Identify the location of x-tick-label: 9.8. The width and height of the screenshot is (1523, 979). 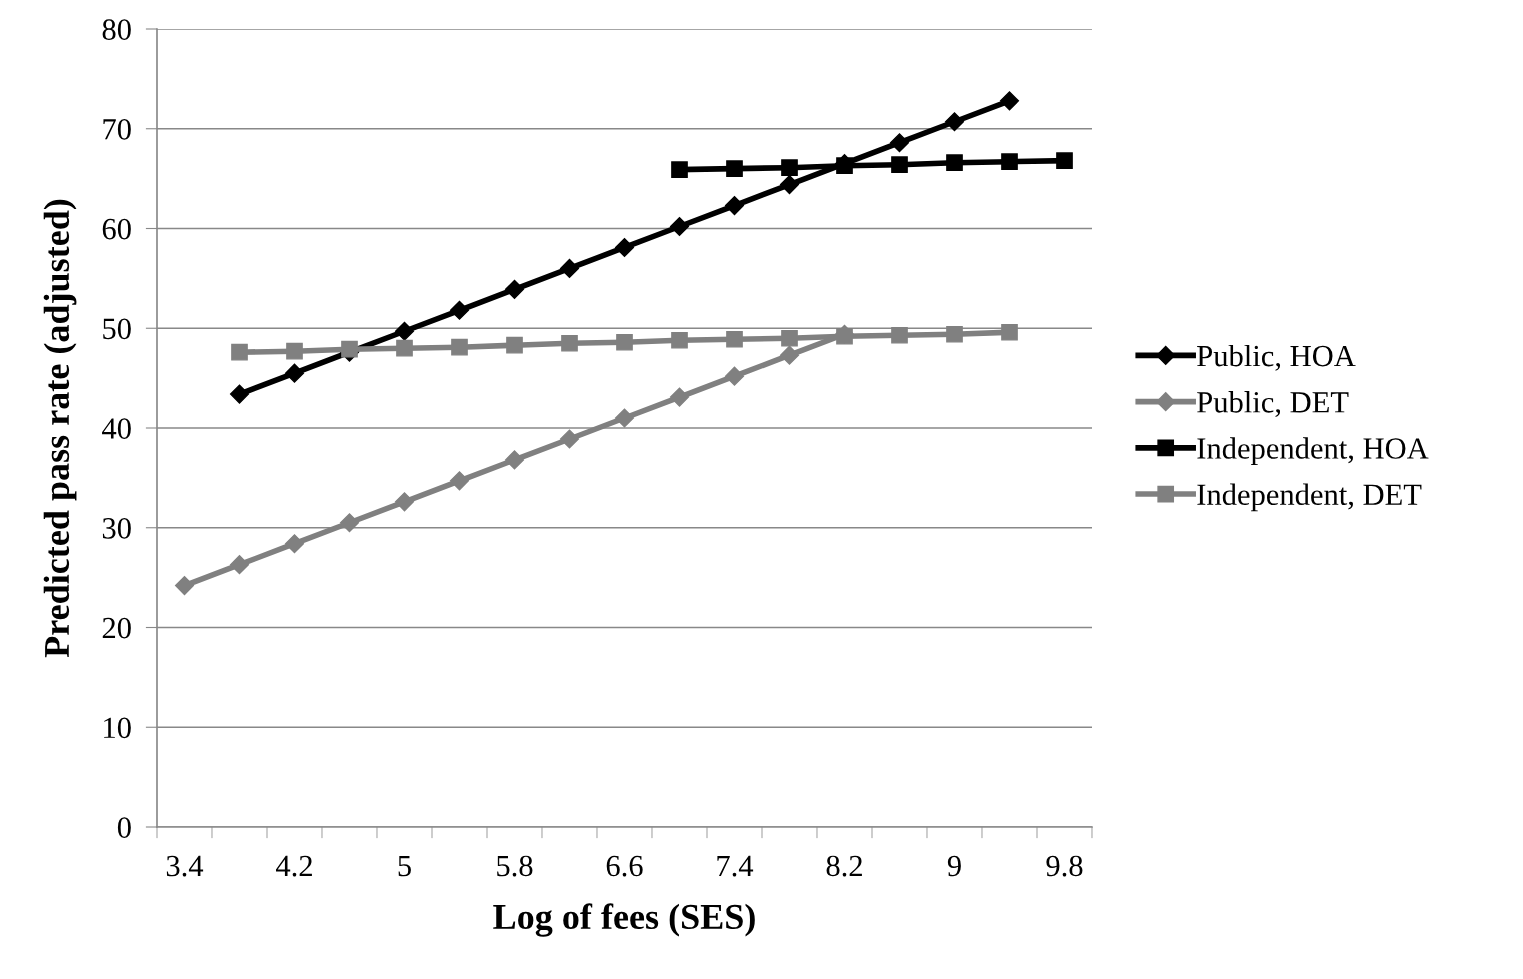
(1064, 866).